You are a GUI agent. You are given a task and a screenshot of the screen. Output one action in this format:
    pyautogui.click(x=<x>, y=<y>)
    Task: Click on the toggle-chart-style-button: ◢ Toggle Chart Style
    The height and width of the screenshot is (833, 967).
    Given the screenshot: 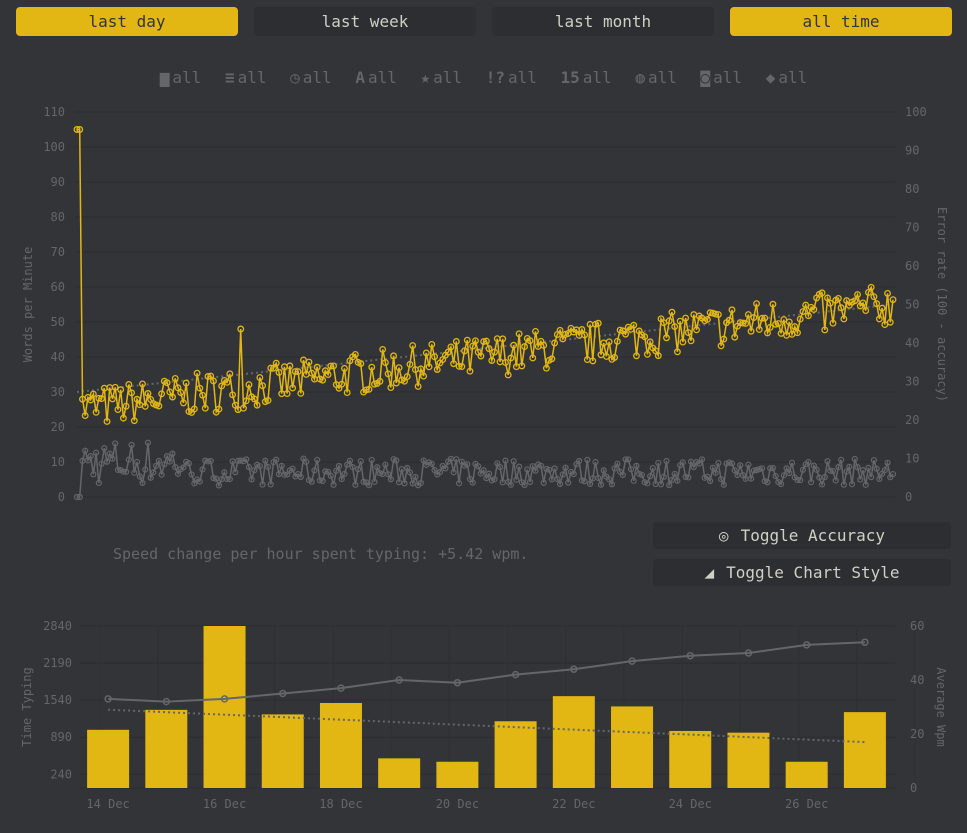 What is the action you would take?
    pyautogui.click(x=802, y=572)
    